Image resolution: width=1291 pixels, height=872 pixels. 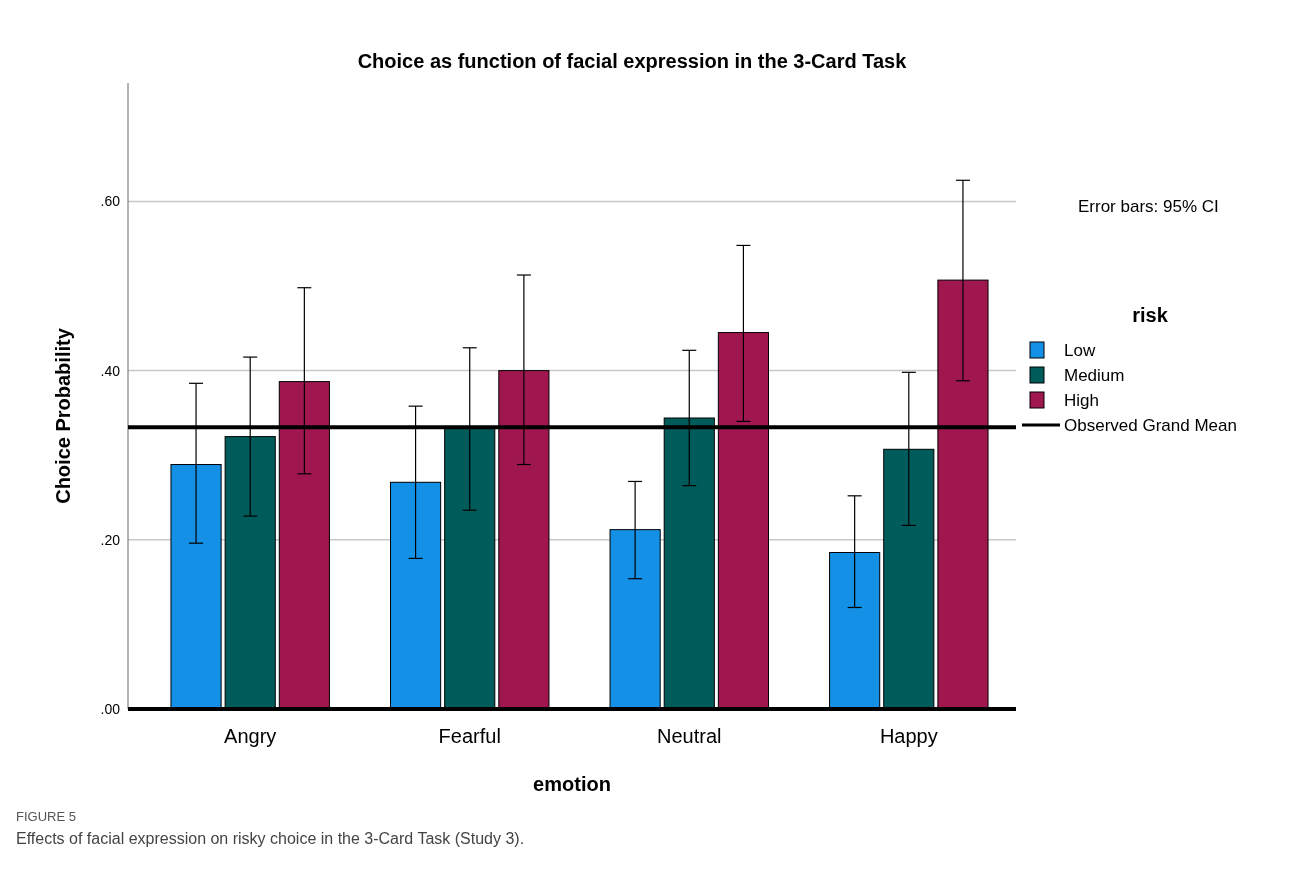 What do you see at coordinates (689, 736) in the screenshot?
I see `x-tick-label: Neutral` at bounding box center [689, 736].